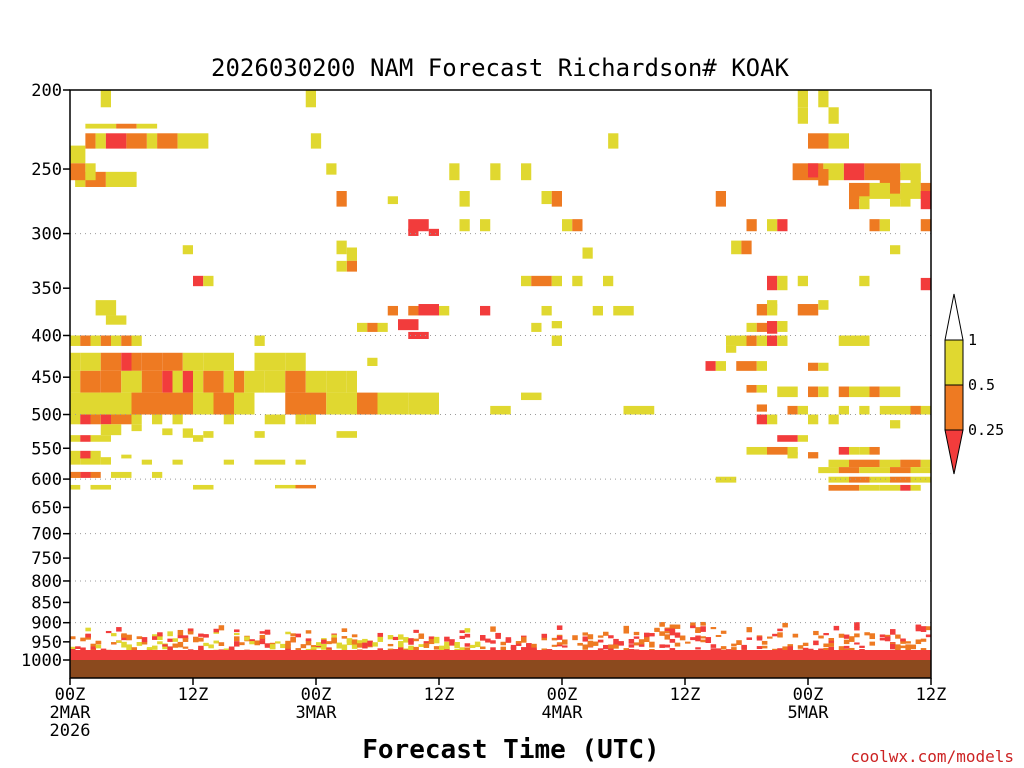 Image resolution: width=1024 pixels, height=768 pixels. What do you see at coordinates (932, 756) in the screenshot?
I see `site-credit: coolwx.com/models` at bounding box center [932, 756].